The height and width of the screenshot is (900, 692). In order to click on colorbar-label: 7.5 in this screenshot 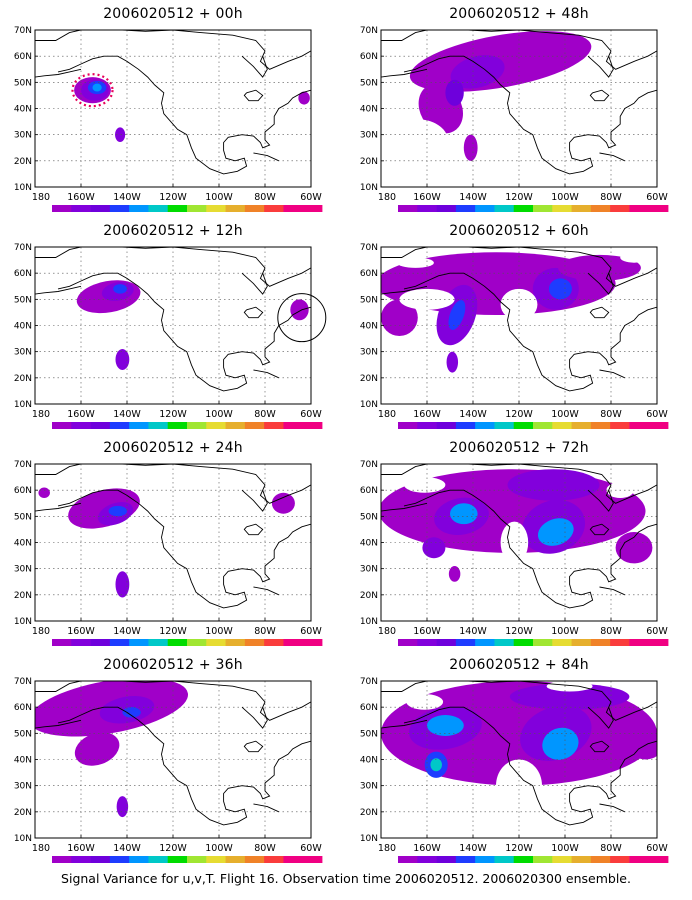, I will do `click(186, 865)`.